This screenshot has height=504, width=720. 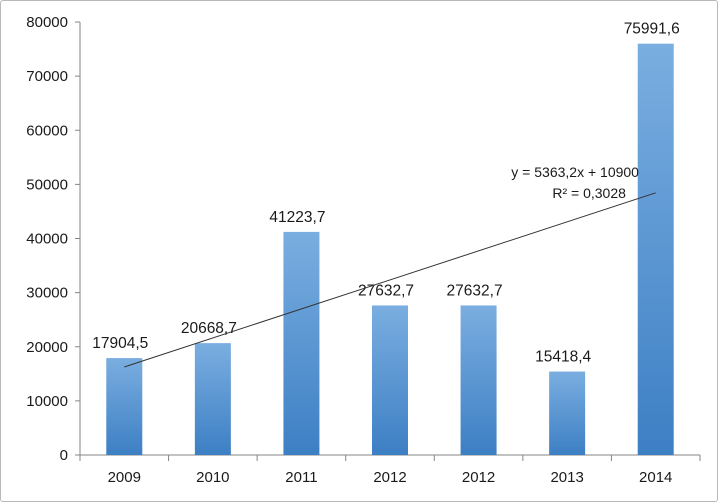 What do you see at coordinates (47, 293) in the screenshot?
I see `y-tick-label: 30000` at bounding box center [47, 293].